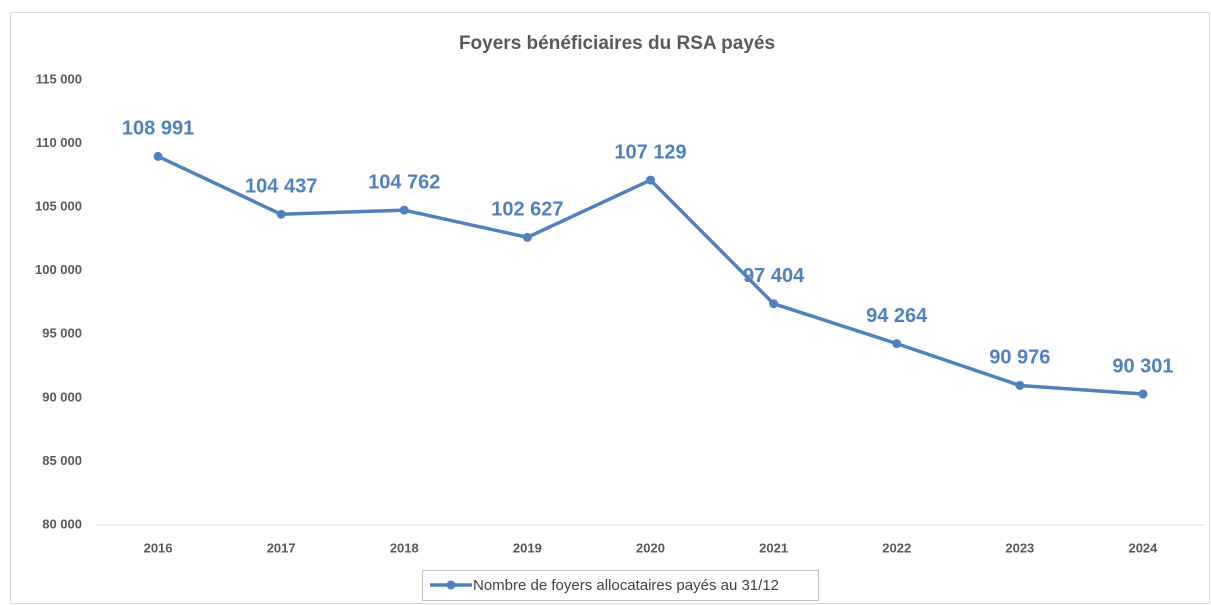 This screenshot has width=1211, height=605. Describe the element at coordinates (404, 547) in the screenshot. I see `x-tick-label: 2018` at that location.